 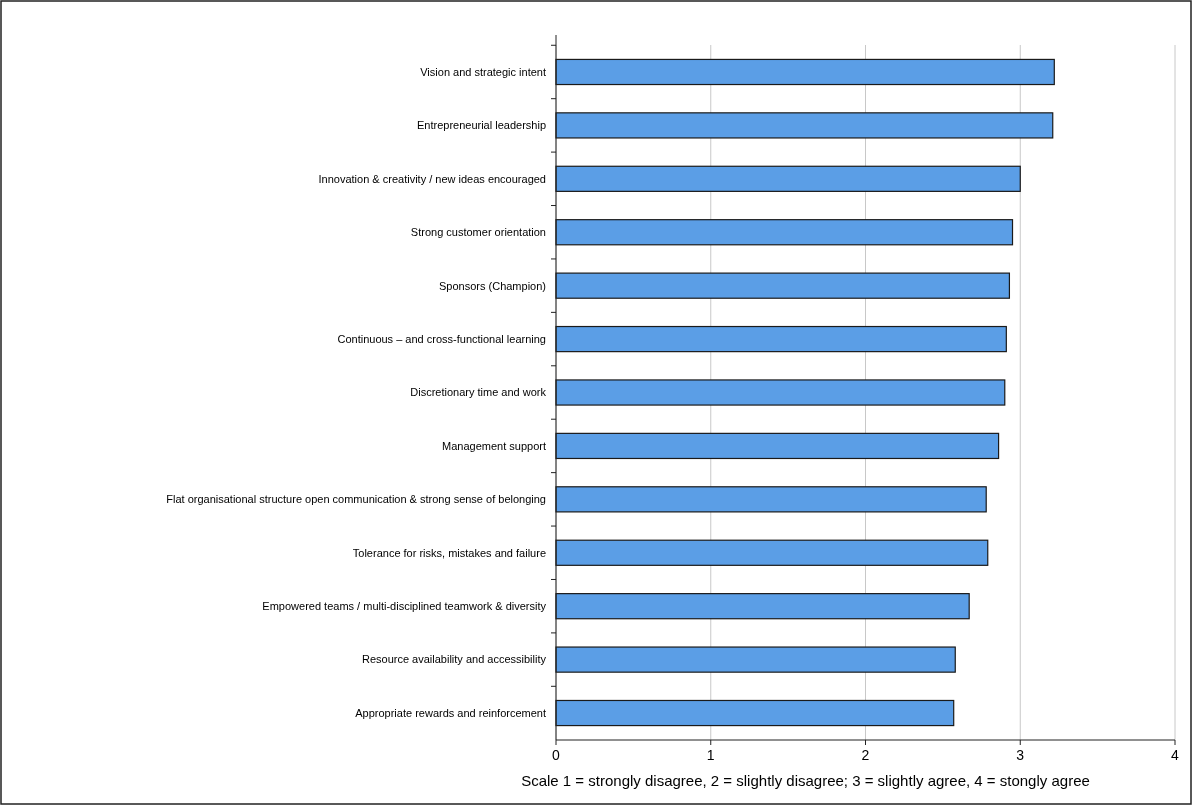 What do you see at coordinates (449, 552) in the screenshot?
I see `y-tick-label: Tolerance for risks, mistakes and failure` at bounding box center [449, 552].